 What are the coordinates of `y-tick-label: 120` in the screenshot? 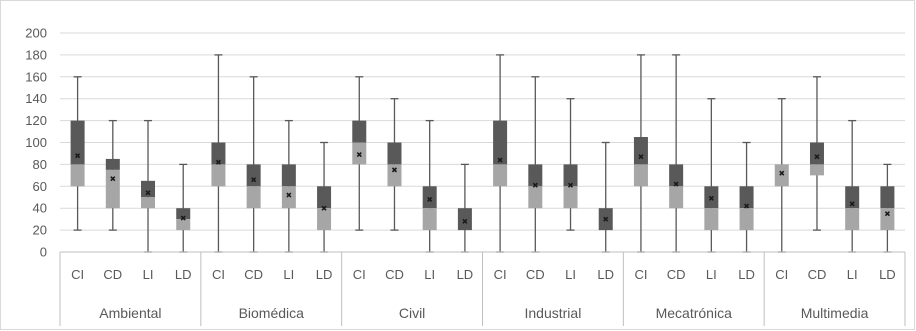 It's located at (36, 120).